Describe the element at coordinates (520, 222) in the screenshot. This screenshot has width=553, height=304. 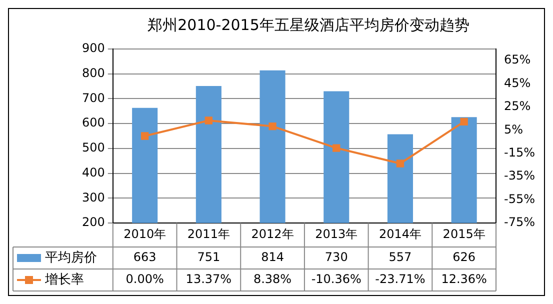
I see `y2-tick-label: -75%` at that location.